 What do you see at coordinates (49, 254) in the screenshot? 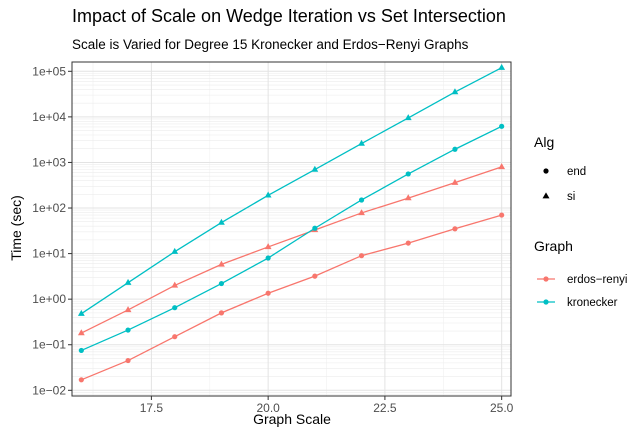
I see `y-tick-label: 1e+01` at bounding box center [49, 254].